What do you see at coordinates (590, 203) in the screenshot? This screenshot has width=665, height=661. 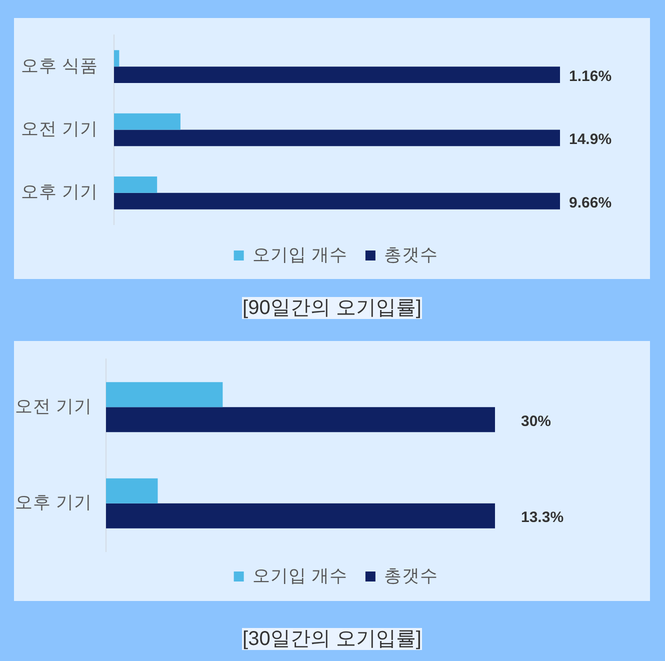 I see `text: 9.66%` at bounding box center [590, 203].